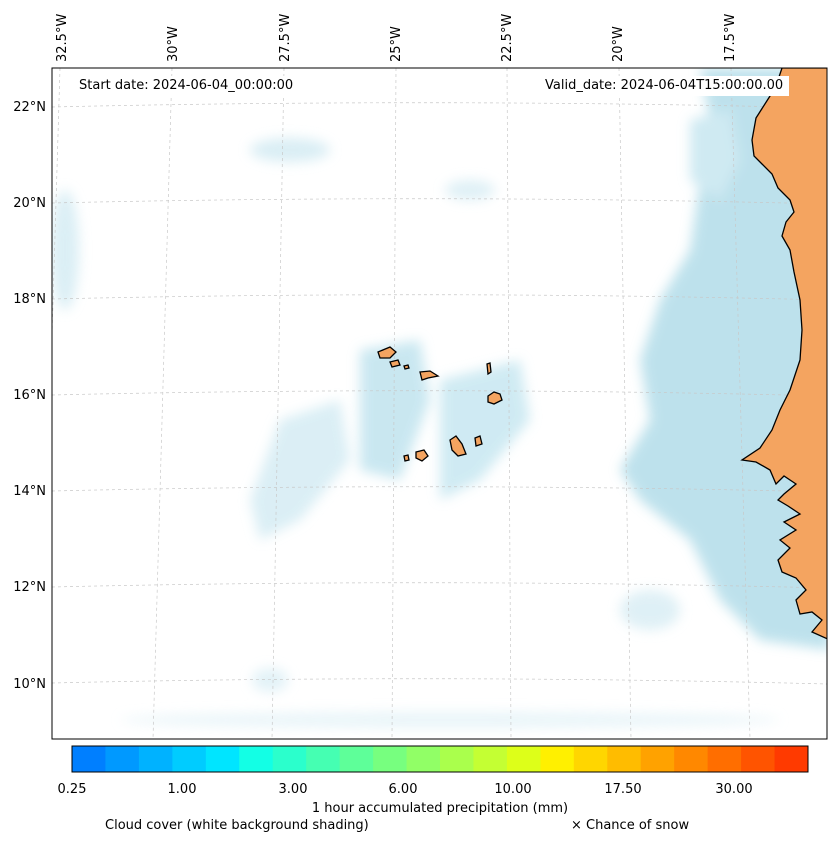 Image resolution: width=837 pixels, height=844 pixels. What do you see at coordinates (186, 86) in the screenshot?
I see `start-date: Start date: 2024-06-04_00:00:00` at bounding box center [186, 86].